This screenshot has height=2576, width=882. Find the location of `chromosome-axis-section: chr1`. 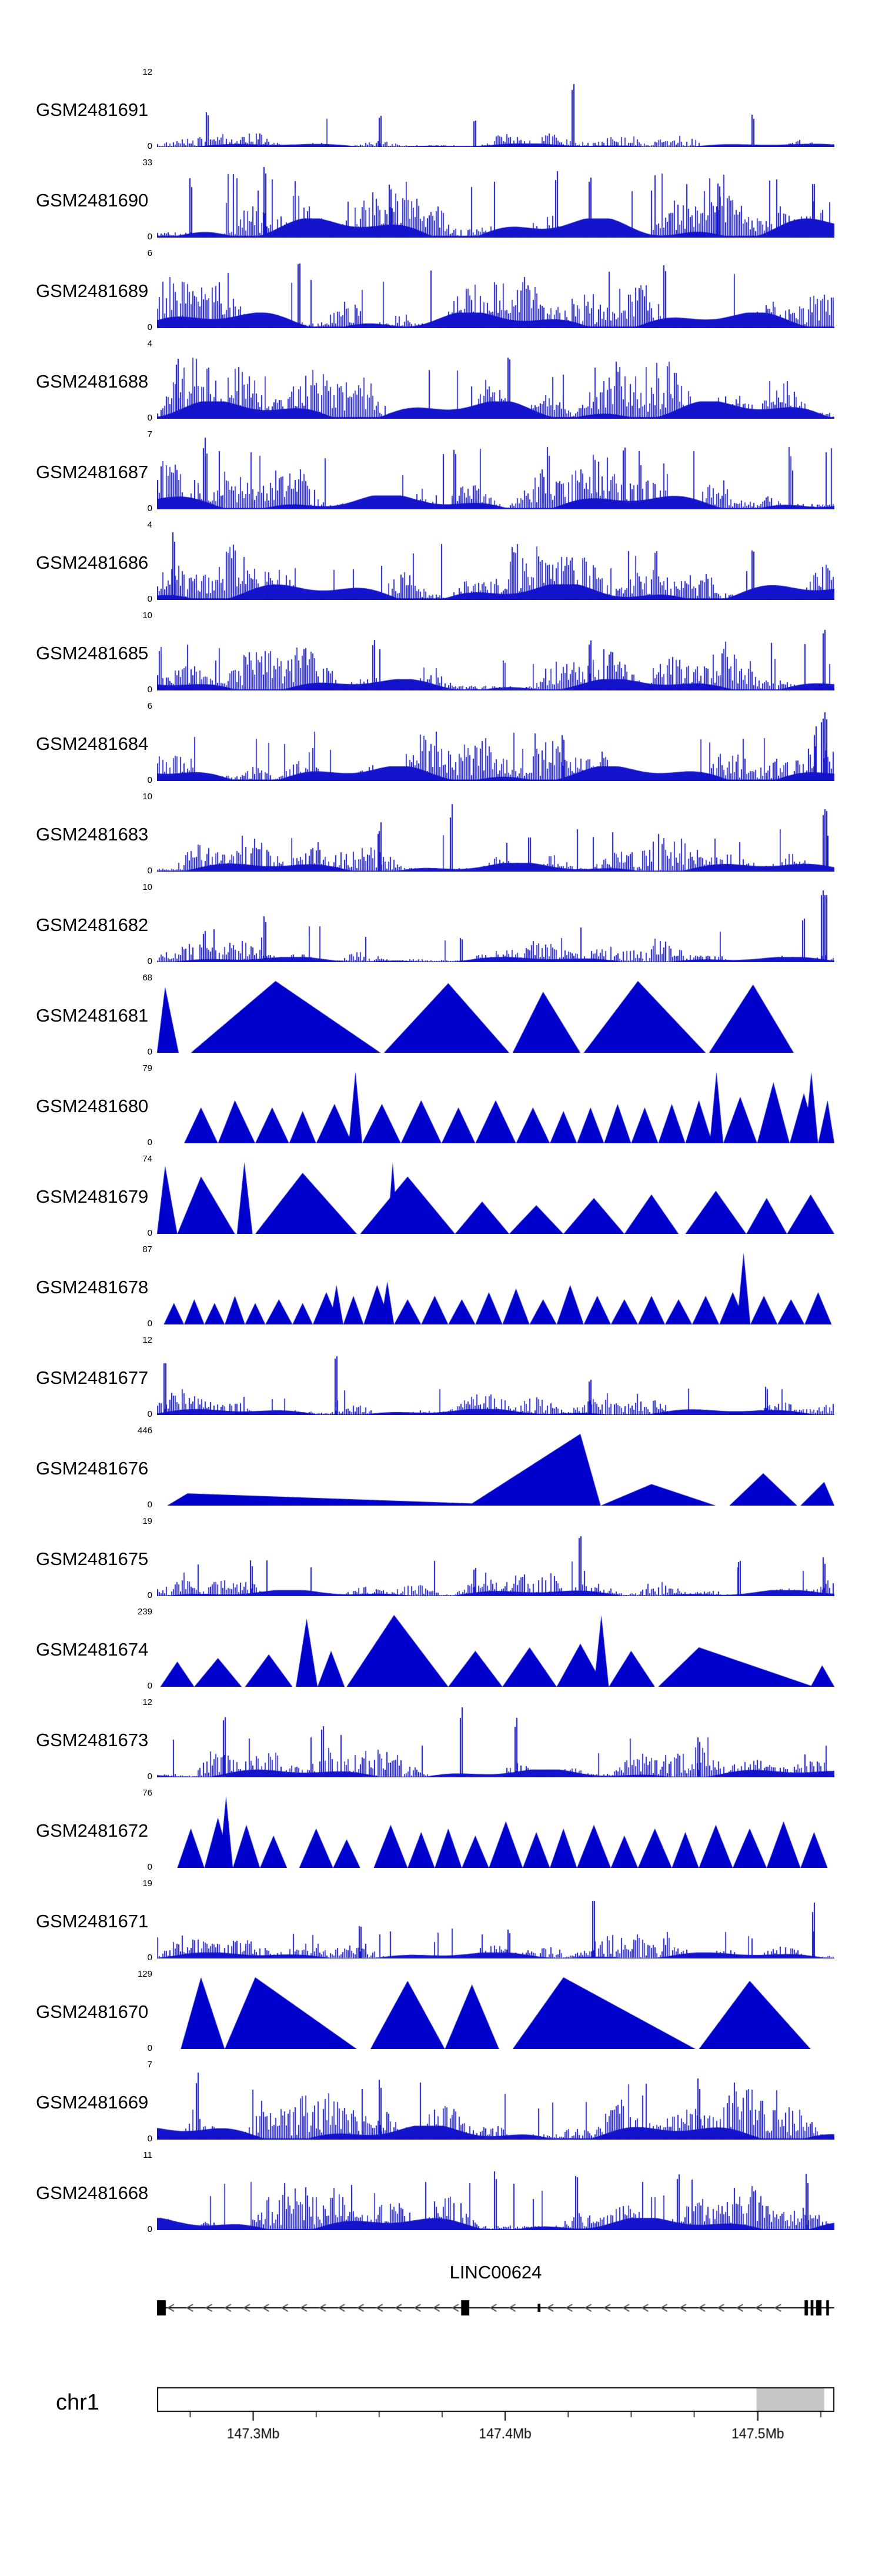

chromosome-axis-section: chr1 is located at coordinates (441, 2440).